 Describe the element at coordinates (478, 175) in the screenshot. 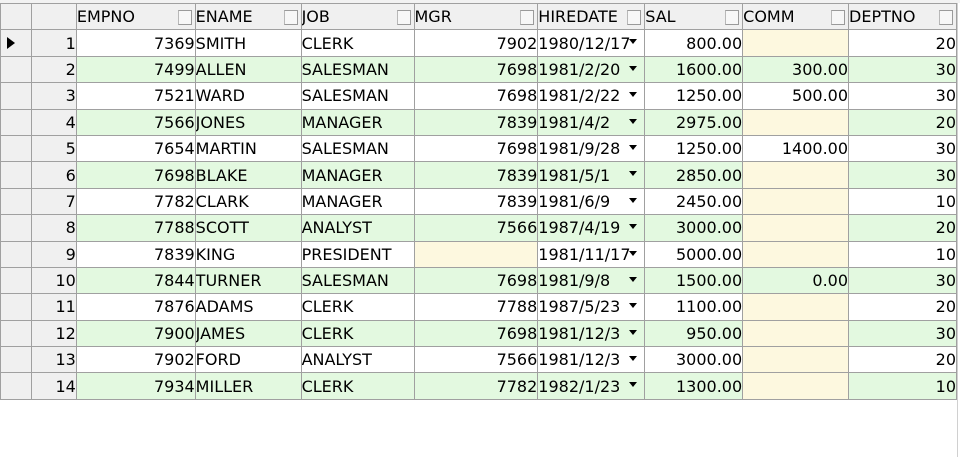

I see `table-row: 6 7698 BLAKE MANAGER 7839 1981/5/1 2850.00 30` at that location.